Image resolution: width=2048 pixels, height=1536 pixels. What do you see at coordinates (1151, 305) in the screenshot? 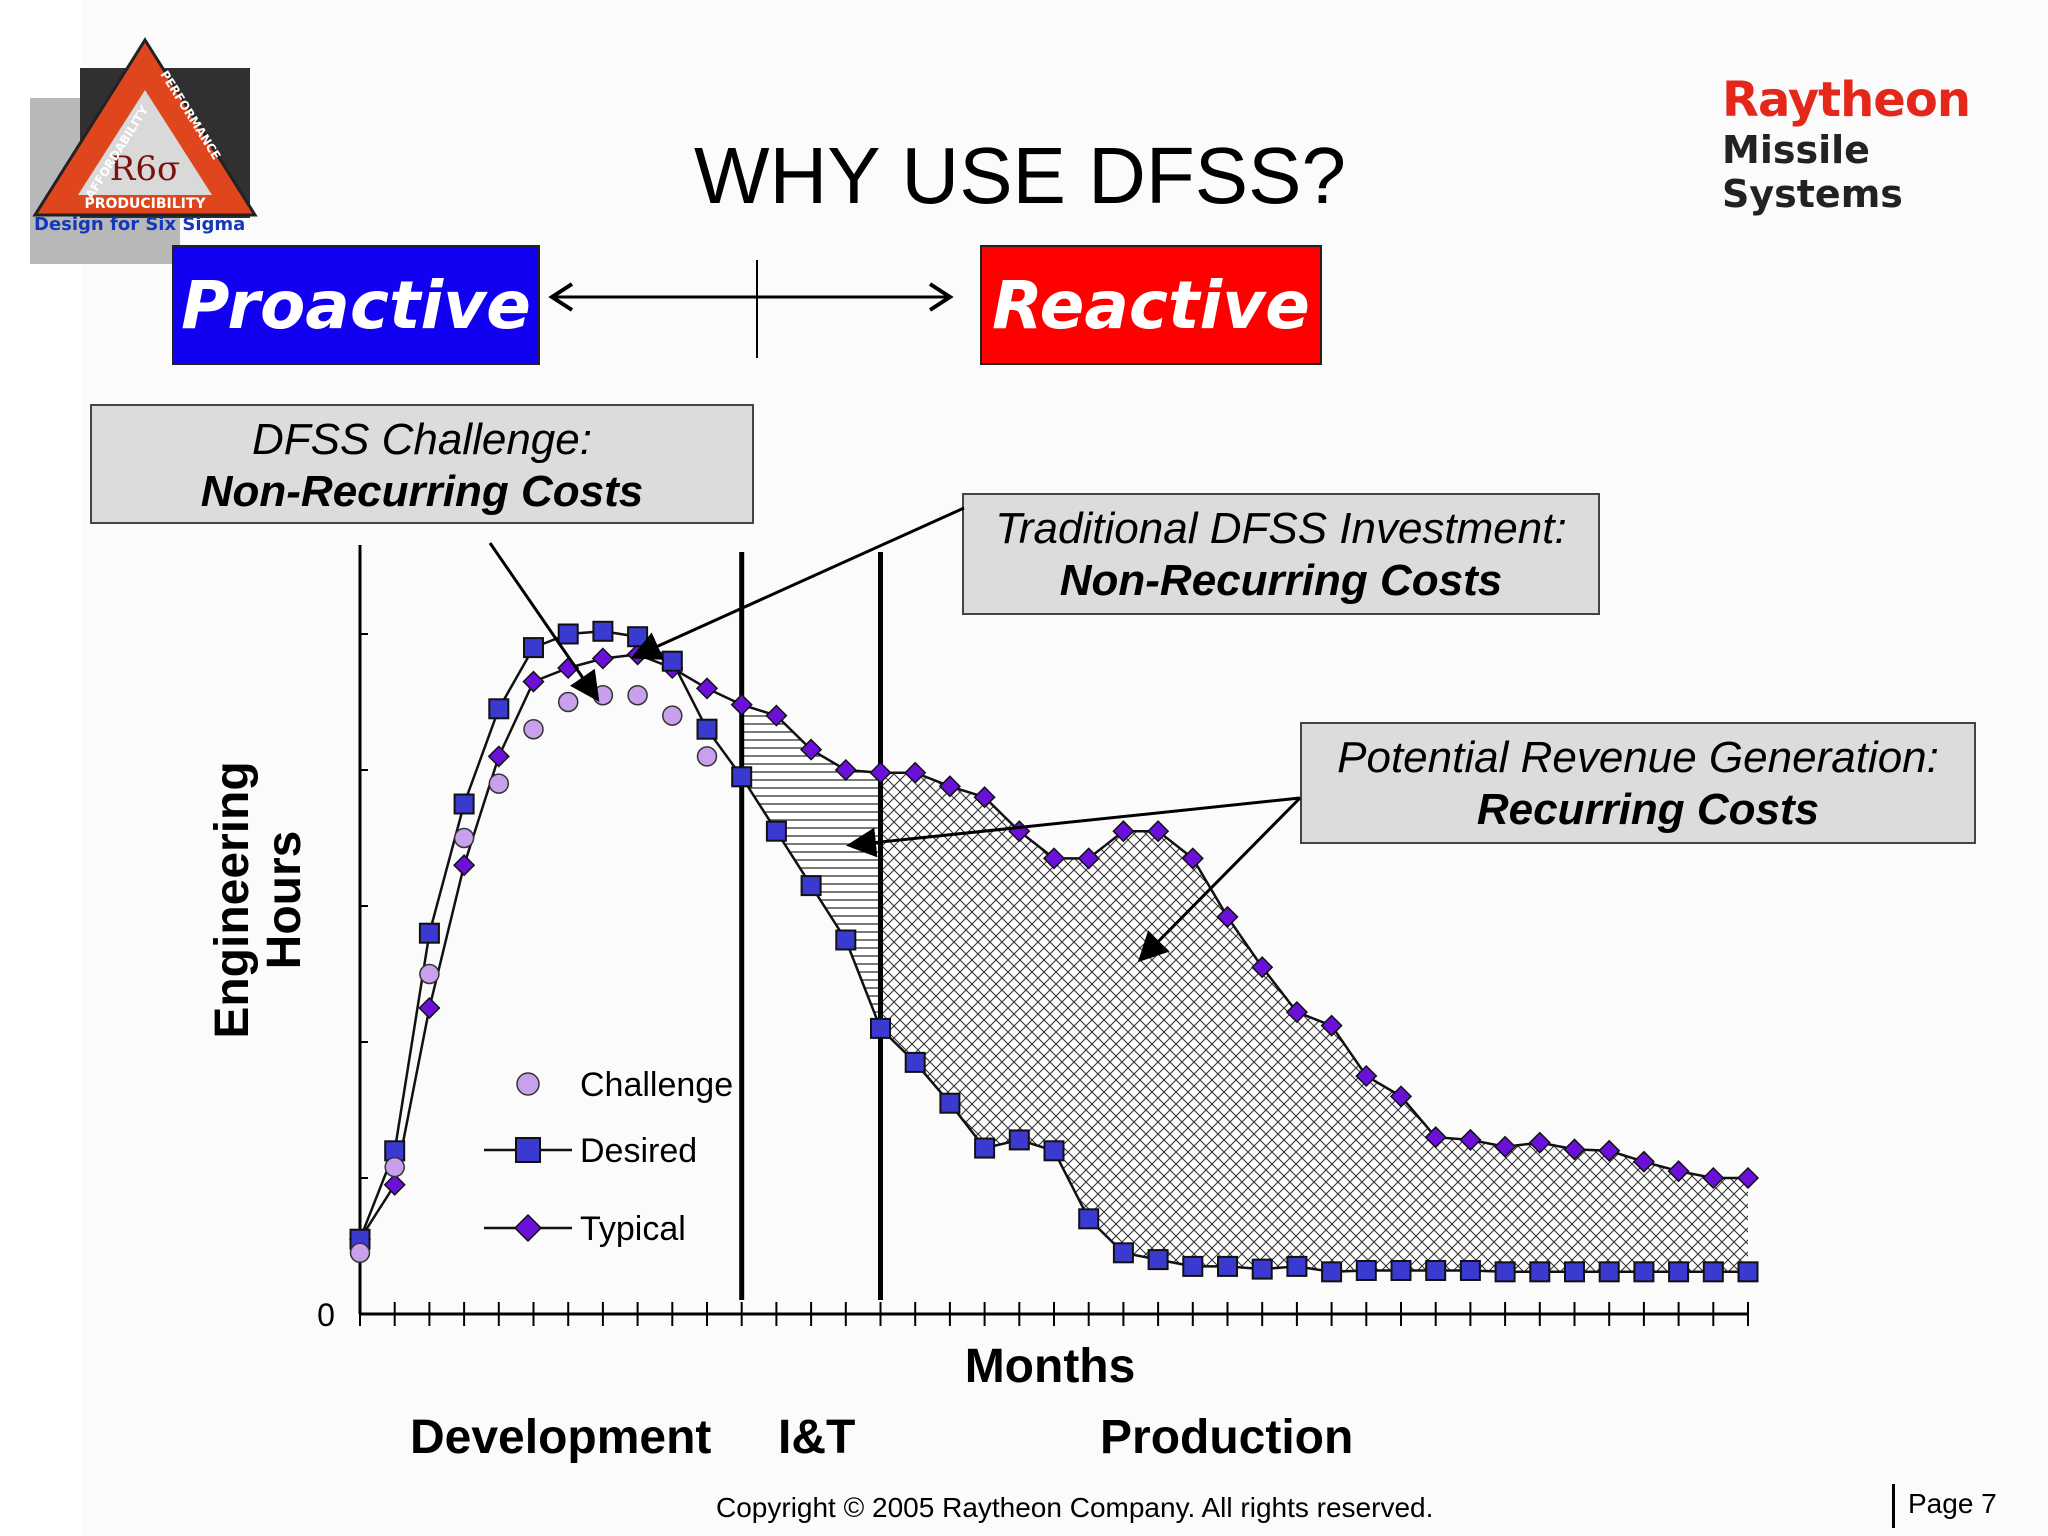
I see `reactive-box: Reactive` at bounding box center [1151, 305].